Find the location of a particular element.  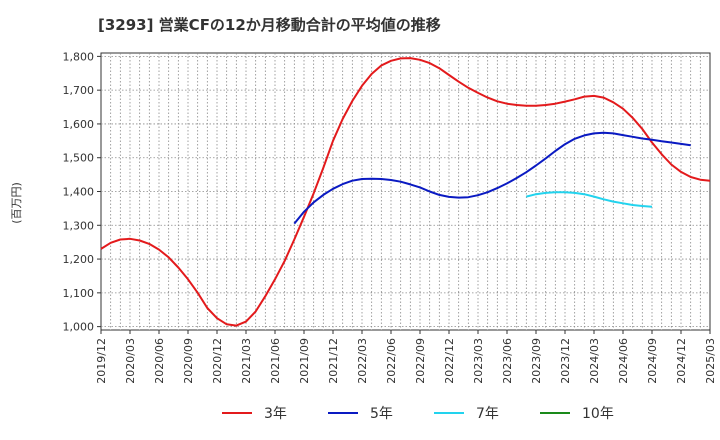

x-tick-label: 2019/12 is located at coordinates (101, 361).